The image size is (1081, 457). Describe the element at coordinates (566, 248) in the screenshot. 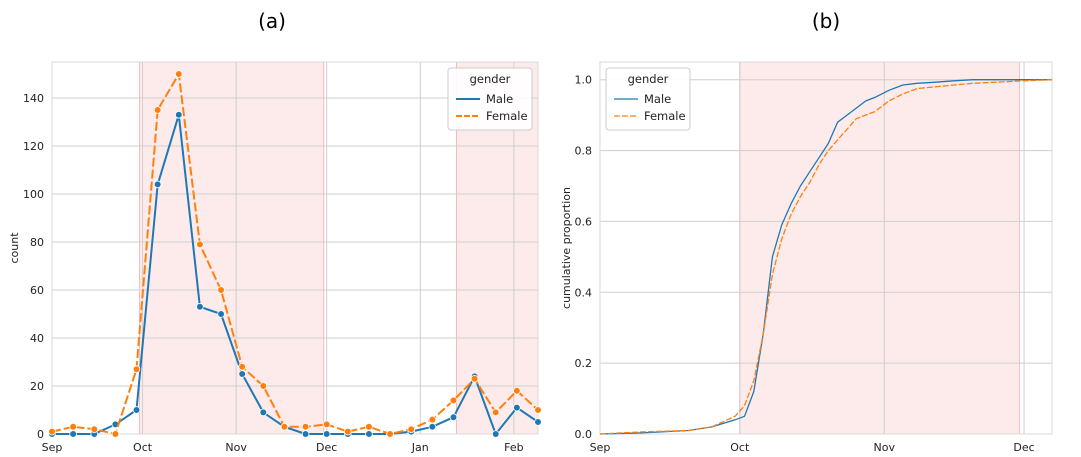

I see `y-axis-label: cumulative proportion` at that location.